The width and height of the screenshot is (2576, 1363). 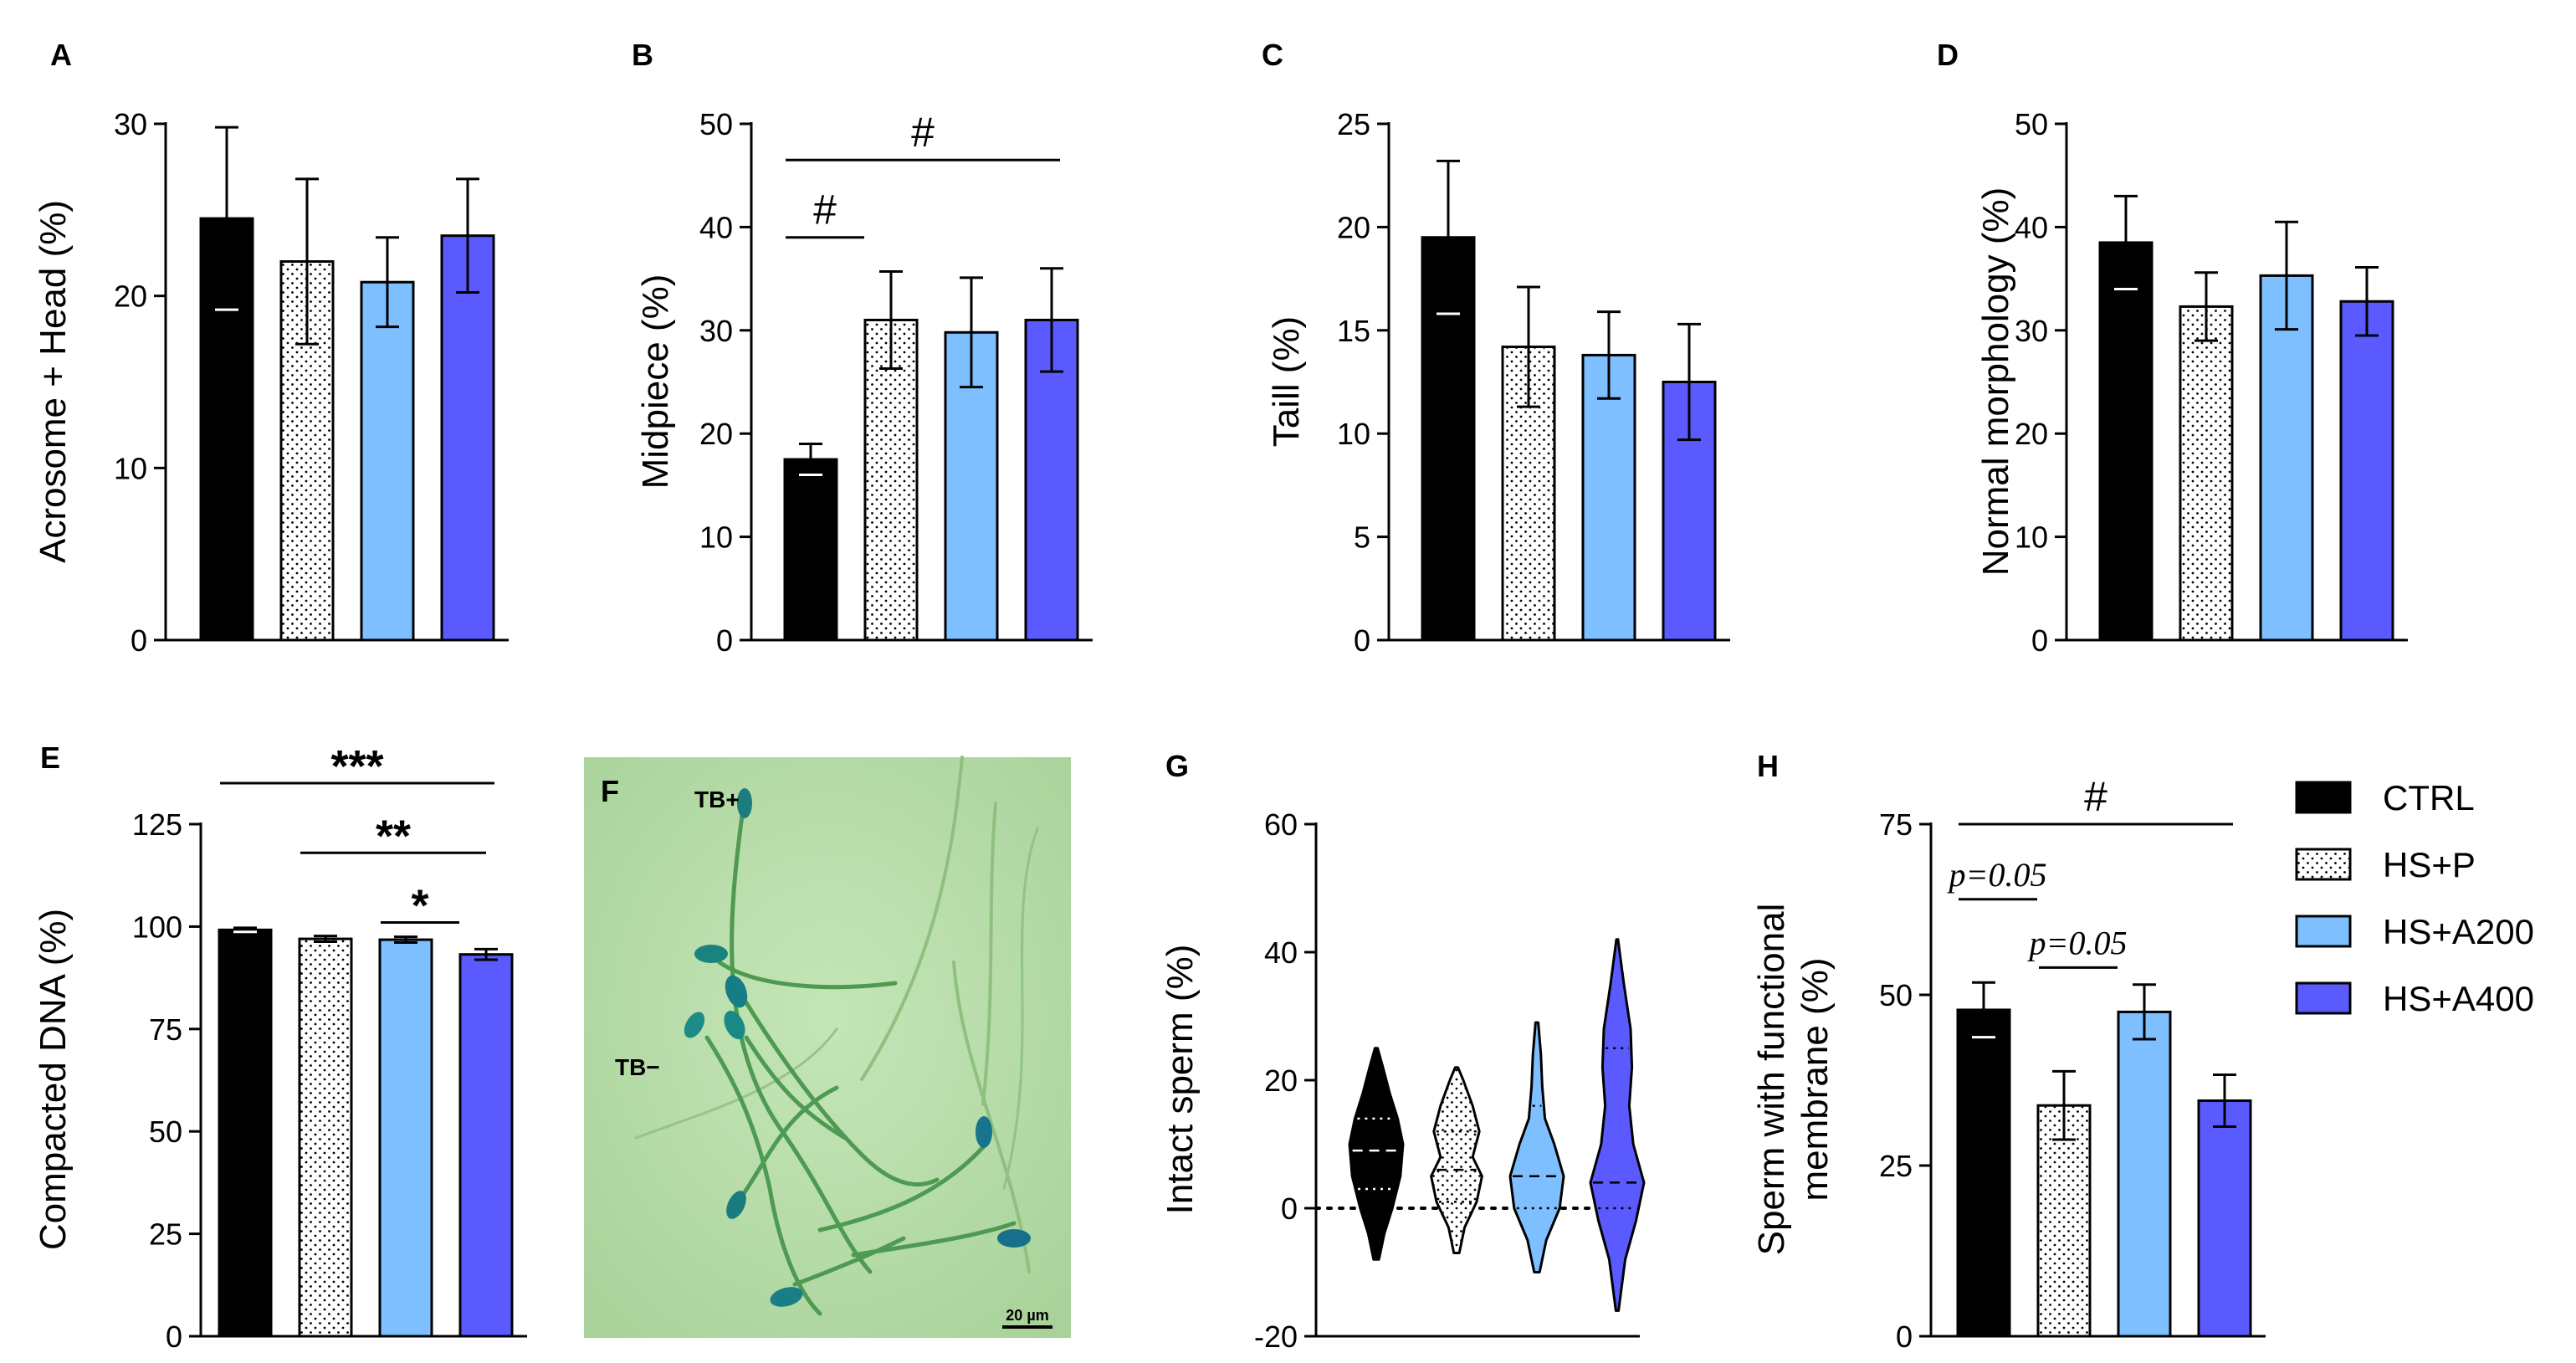 I want to click on significance-label-b: #, so click(x=923, y=132).